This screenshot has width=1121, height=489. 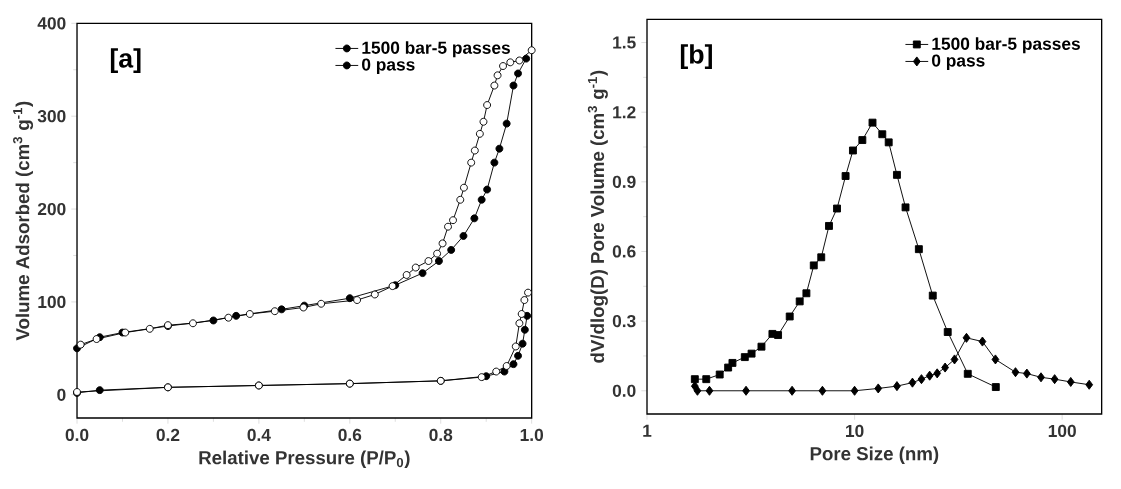 I want to click on y-tick-label: 1.2, so click(x=624, y=112).